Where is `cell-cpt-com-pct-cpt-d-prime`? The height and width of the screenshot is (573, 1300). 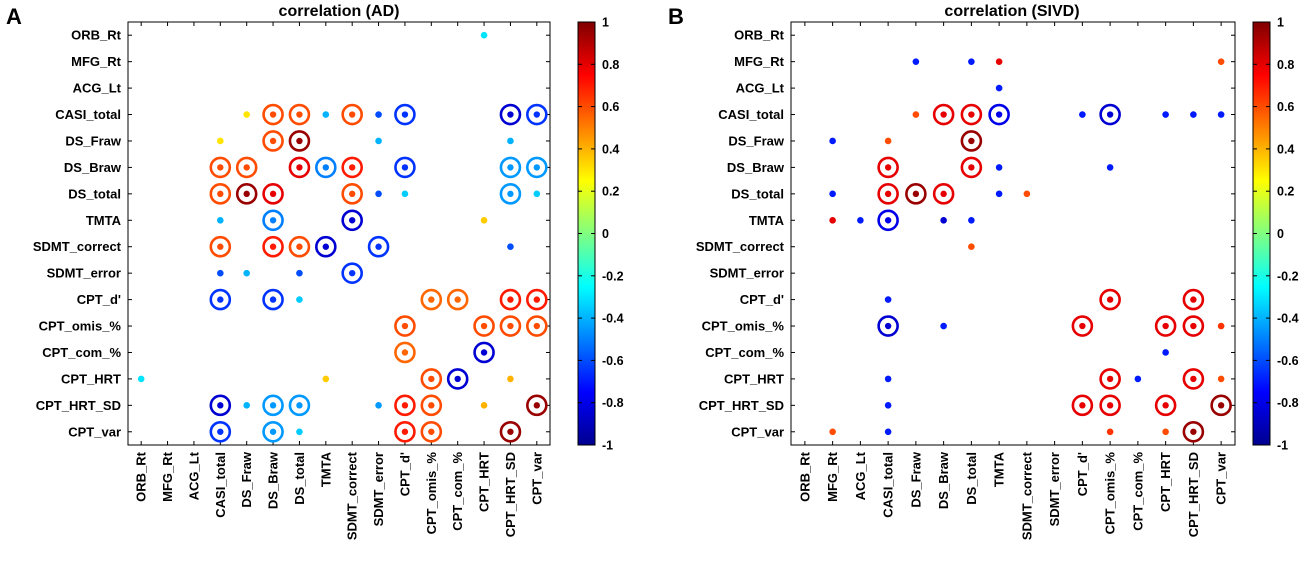 cell-cpt-com-pct-cpt-d-prime is located at coordinates (405, 352).